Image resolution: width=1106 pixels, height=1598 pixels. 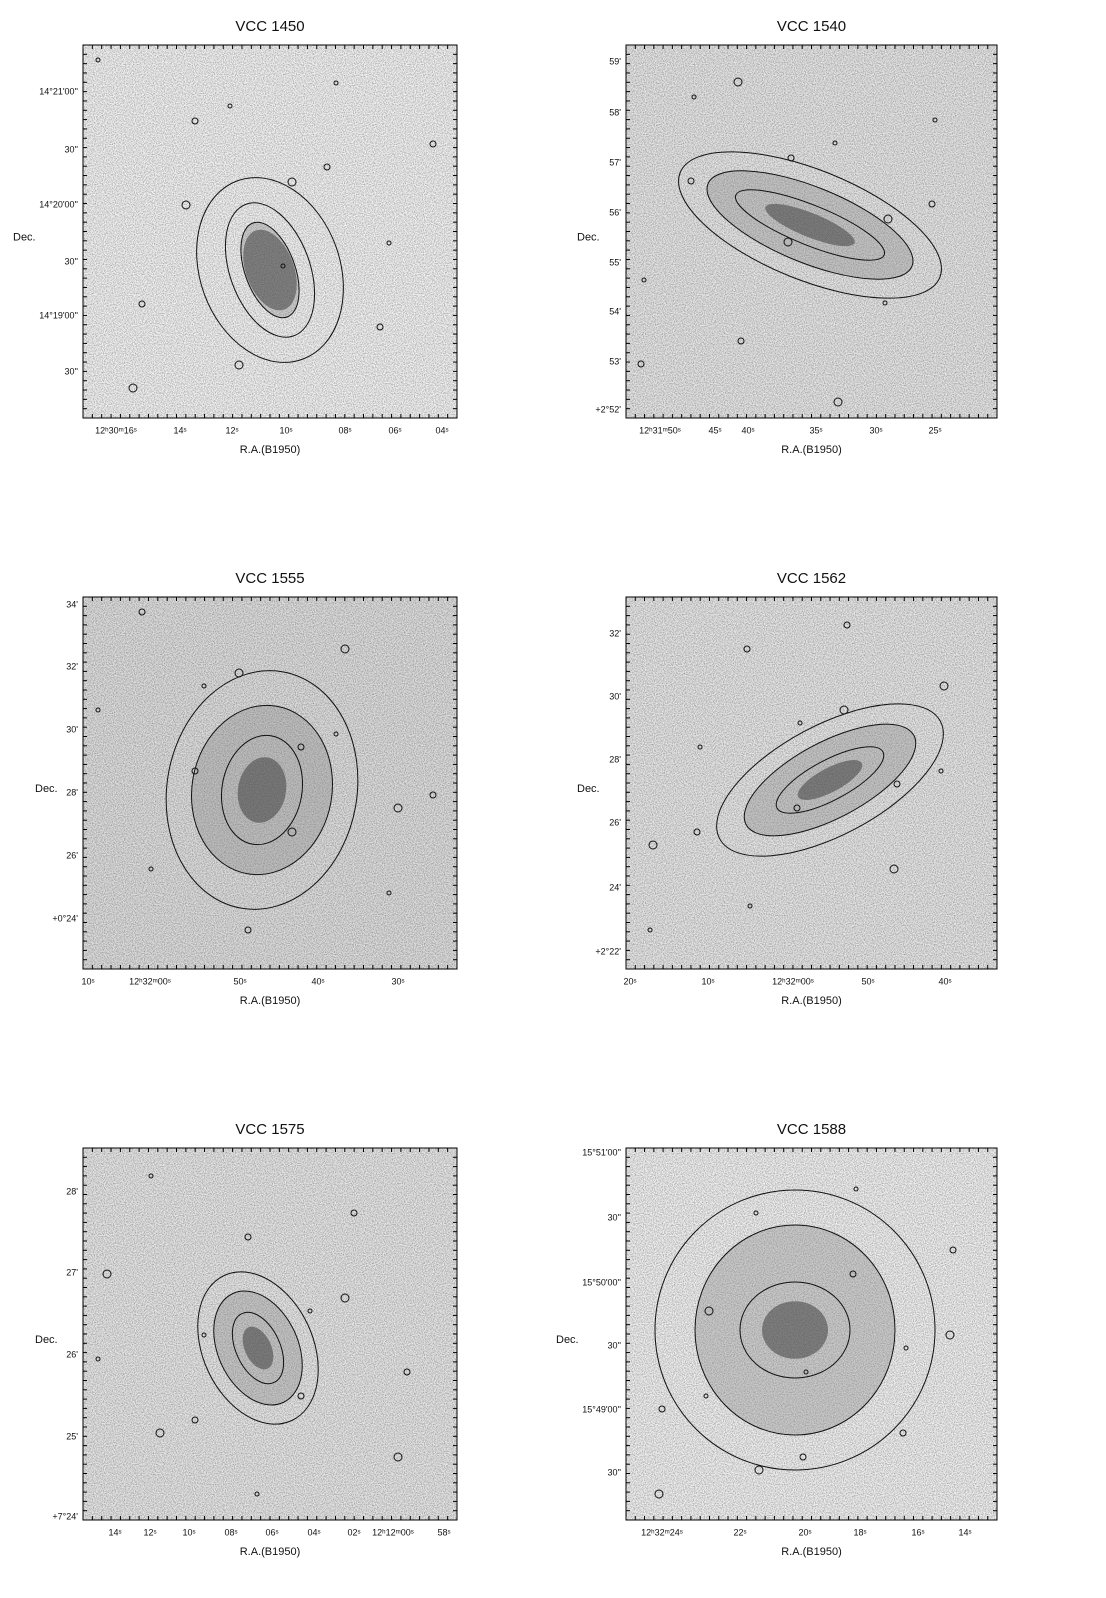 I want to click on y-tick-label: 56', so click(x=615, y=212).